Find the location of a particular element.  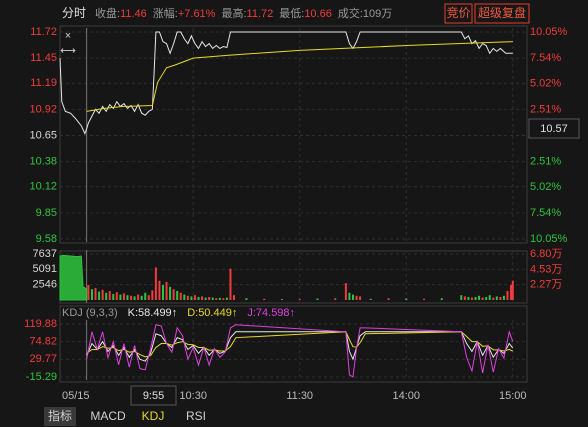

y-tick-label: 10.38 is located at coordinates (43, 162).